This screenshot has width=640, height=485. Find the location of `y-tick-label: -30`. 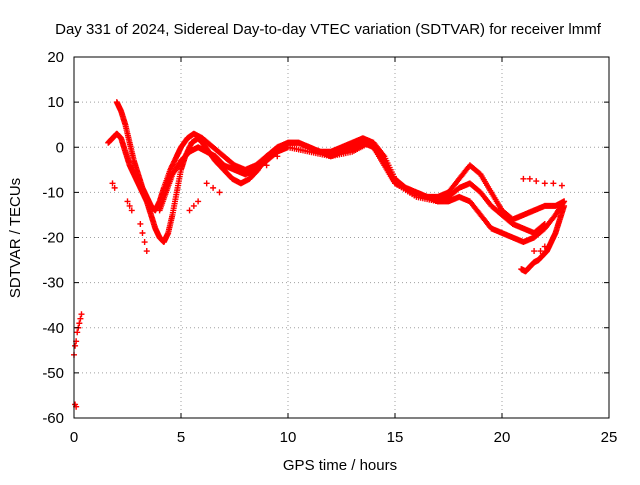

y-tick-label: -30 is located at coordinates (53, 283).